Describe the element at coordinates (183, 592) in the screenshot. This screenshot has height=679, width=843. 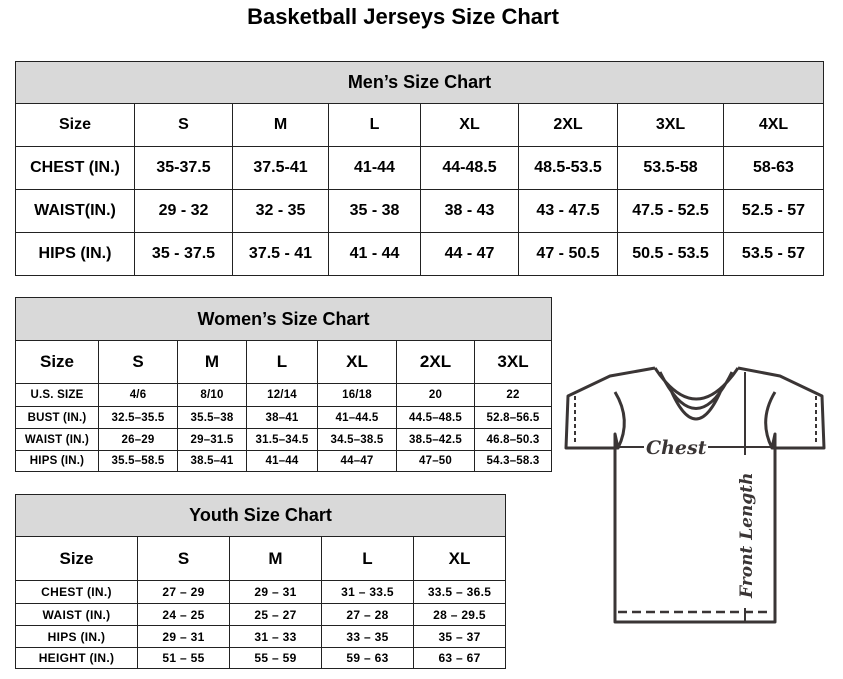
I see `table-cell: 27 – 29` at that location.